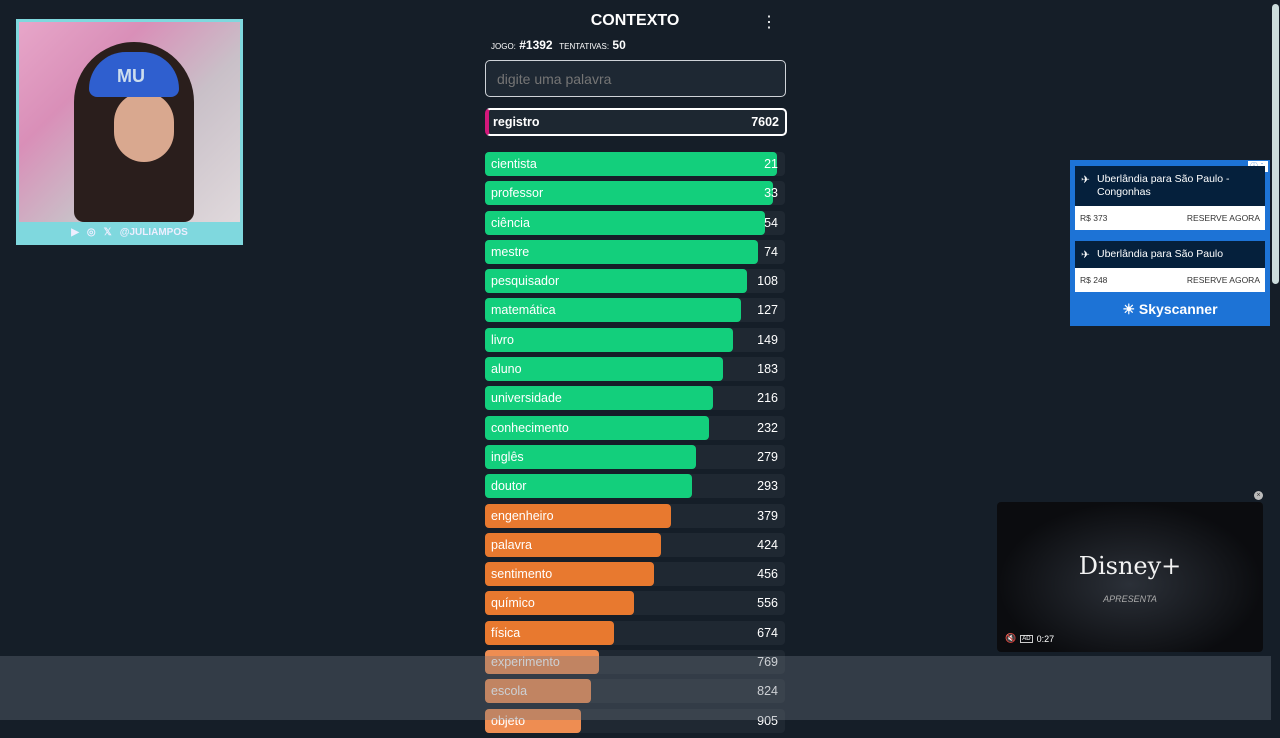 This screenshot has width=1280, height=738. What do you see at coordinates (511, 544) in the screenshot?
I see `guess-word: palavra` at bounding box center [511, 544].